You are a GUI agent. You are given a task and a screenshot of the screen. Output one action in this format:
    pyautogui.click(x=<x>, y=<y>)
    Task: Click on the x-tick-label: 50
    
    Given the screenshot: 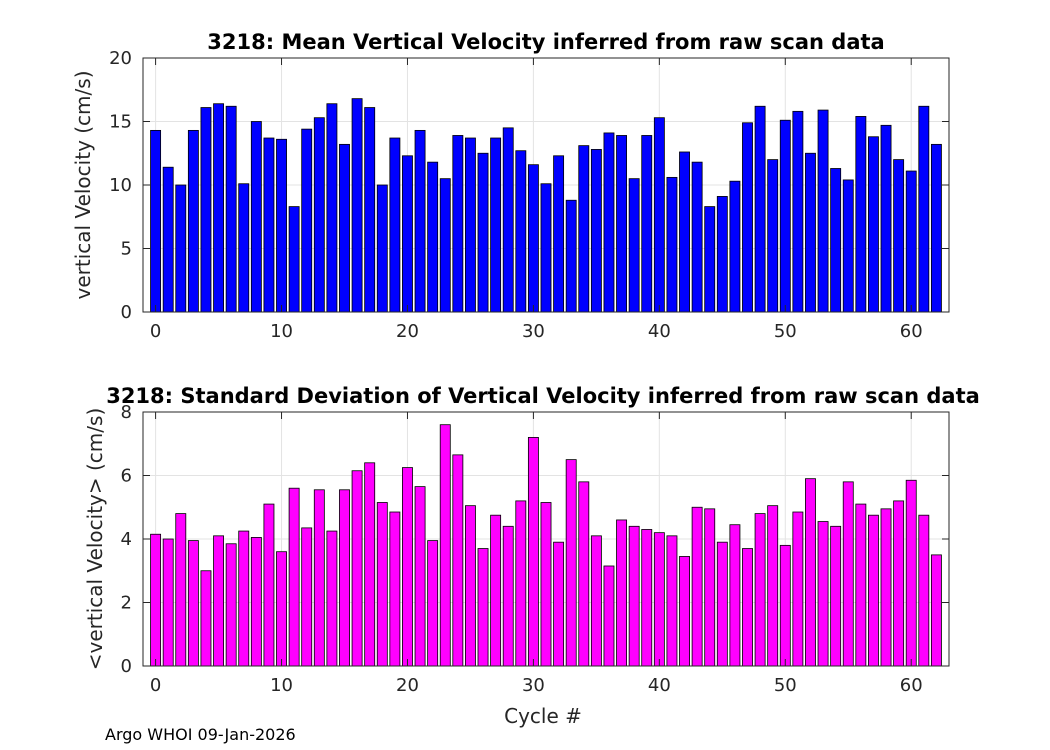 What is the action you would take?
    pyautogui.click(x=785, y=331)
    